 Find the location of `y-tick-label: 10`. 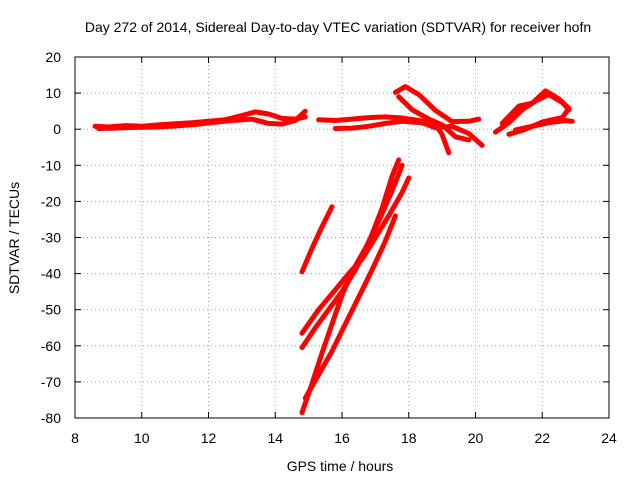

y-tick-label: 10 is located at coordinates (53, 93).